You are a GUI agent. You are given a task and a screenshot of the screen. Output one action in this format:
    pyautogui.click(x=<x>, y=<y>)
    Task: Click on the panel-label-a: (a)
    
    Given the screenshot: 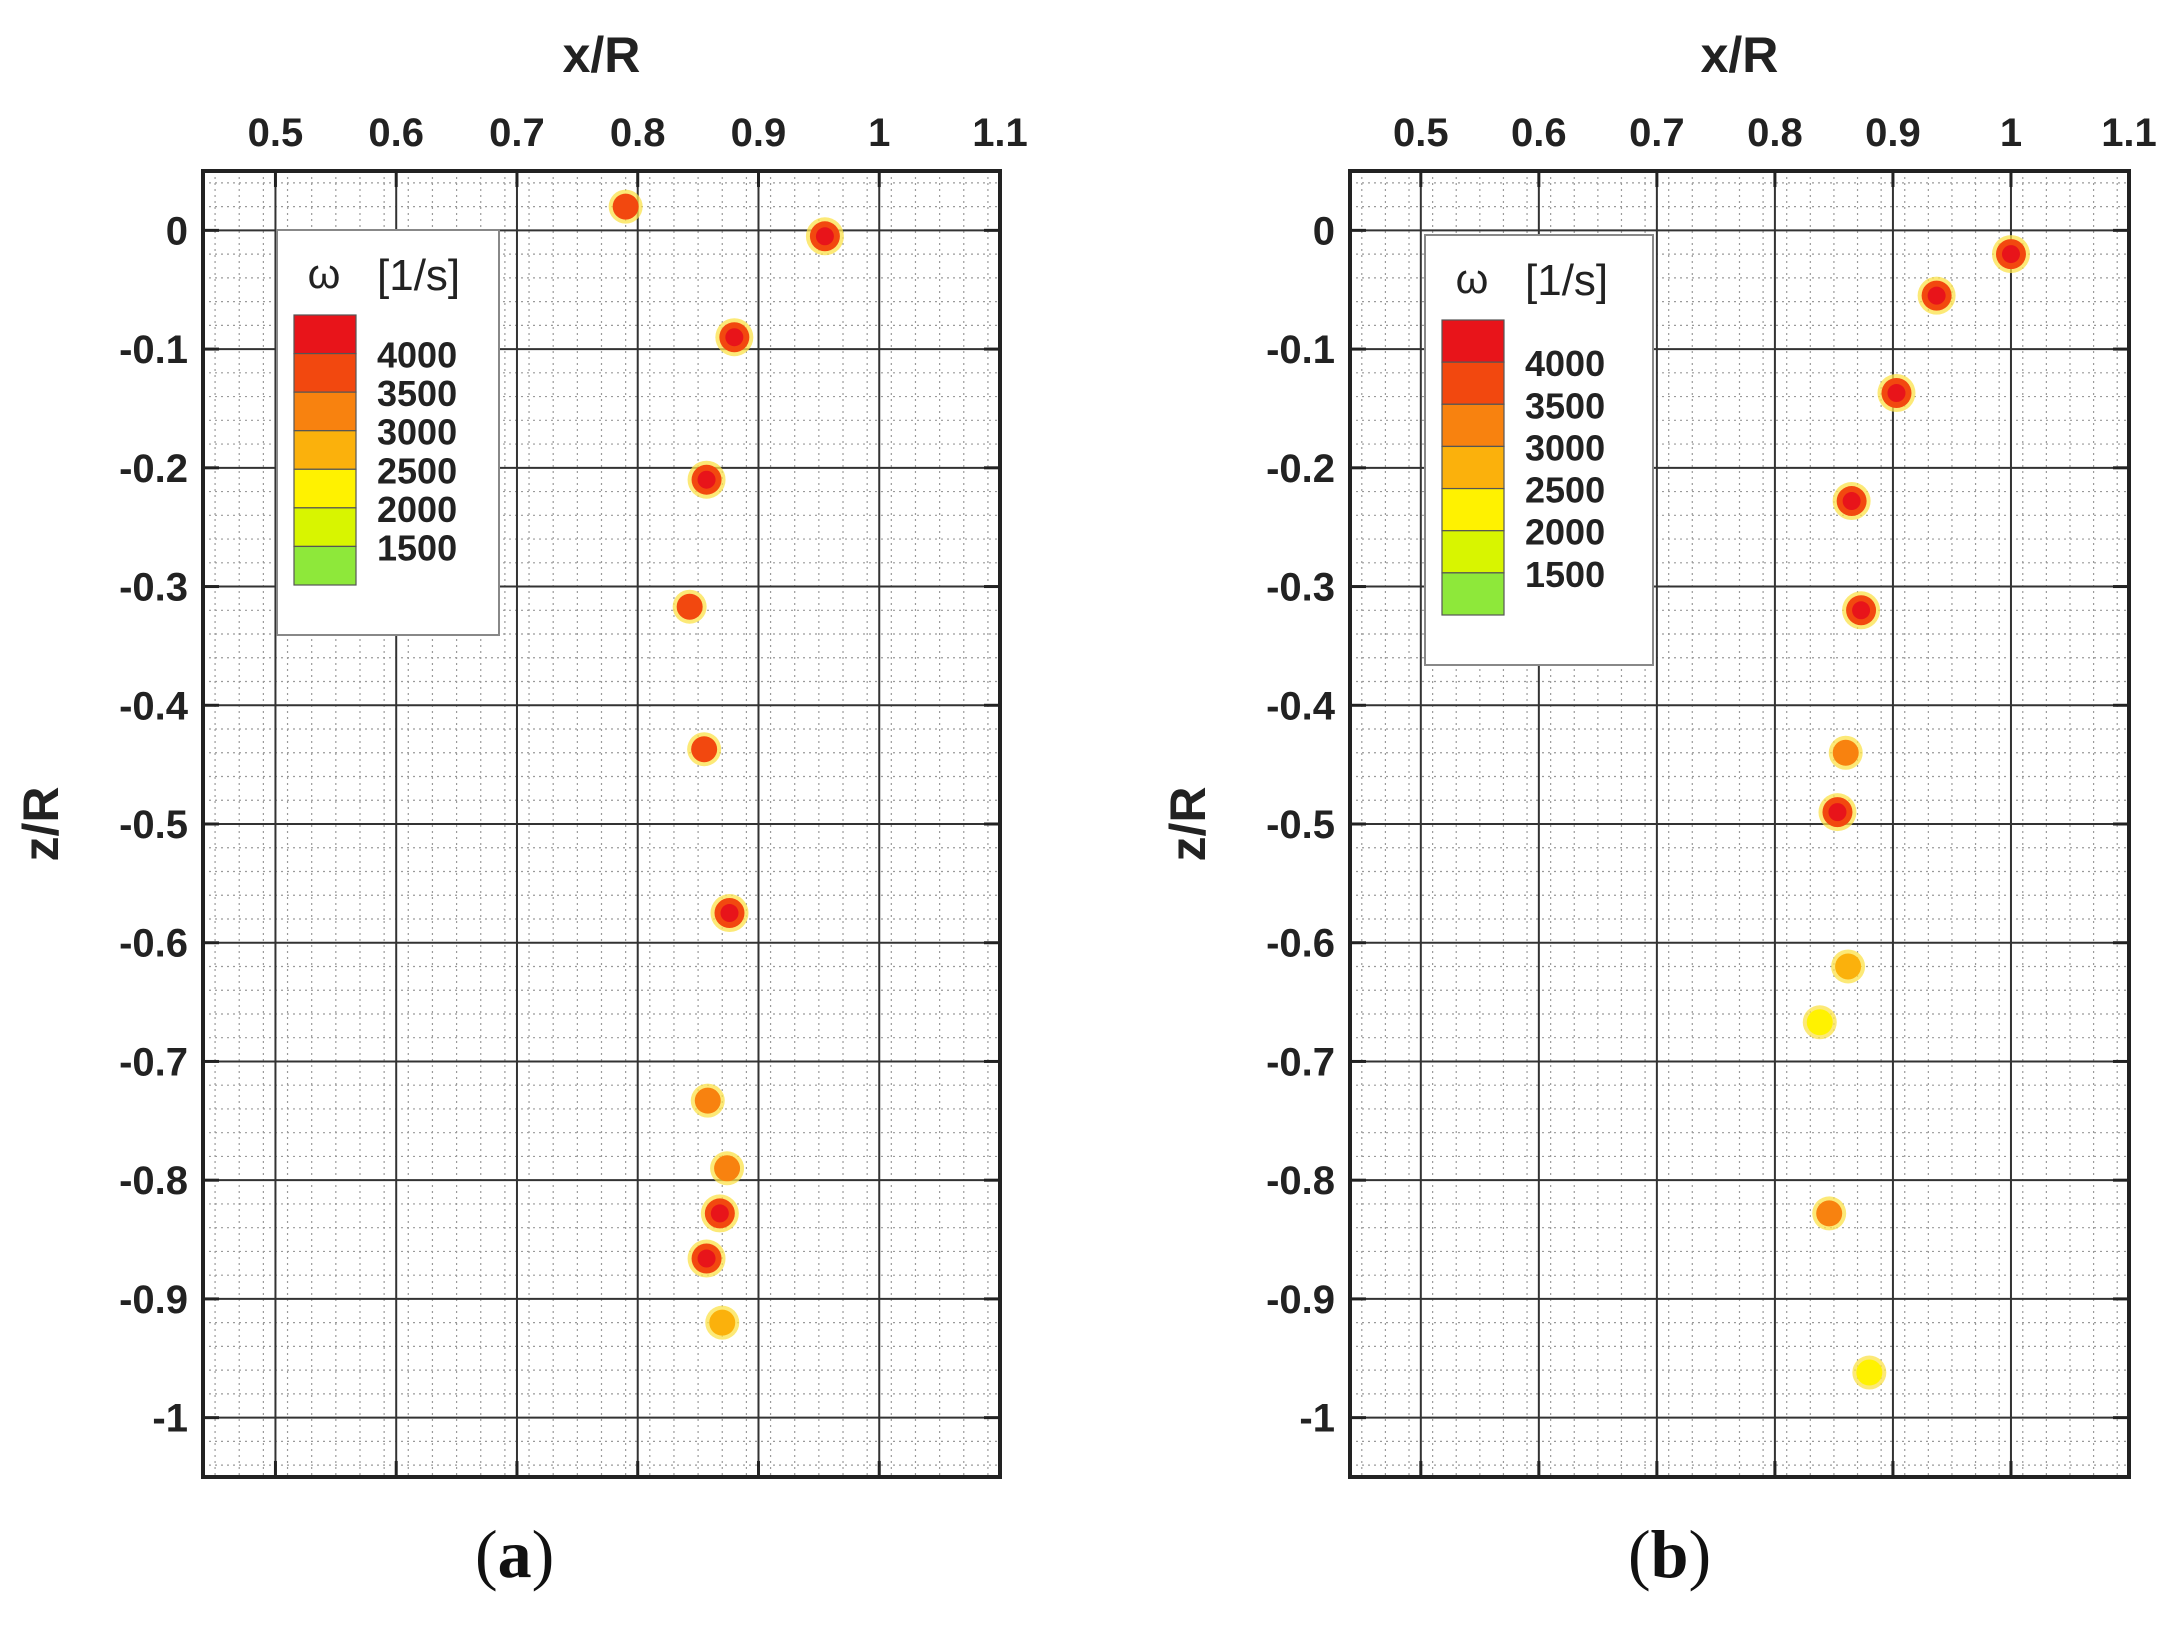 What is the action you would take?
    pyautogui.click(x=515, y=1554)
    